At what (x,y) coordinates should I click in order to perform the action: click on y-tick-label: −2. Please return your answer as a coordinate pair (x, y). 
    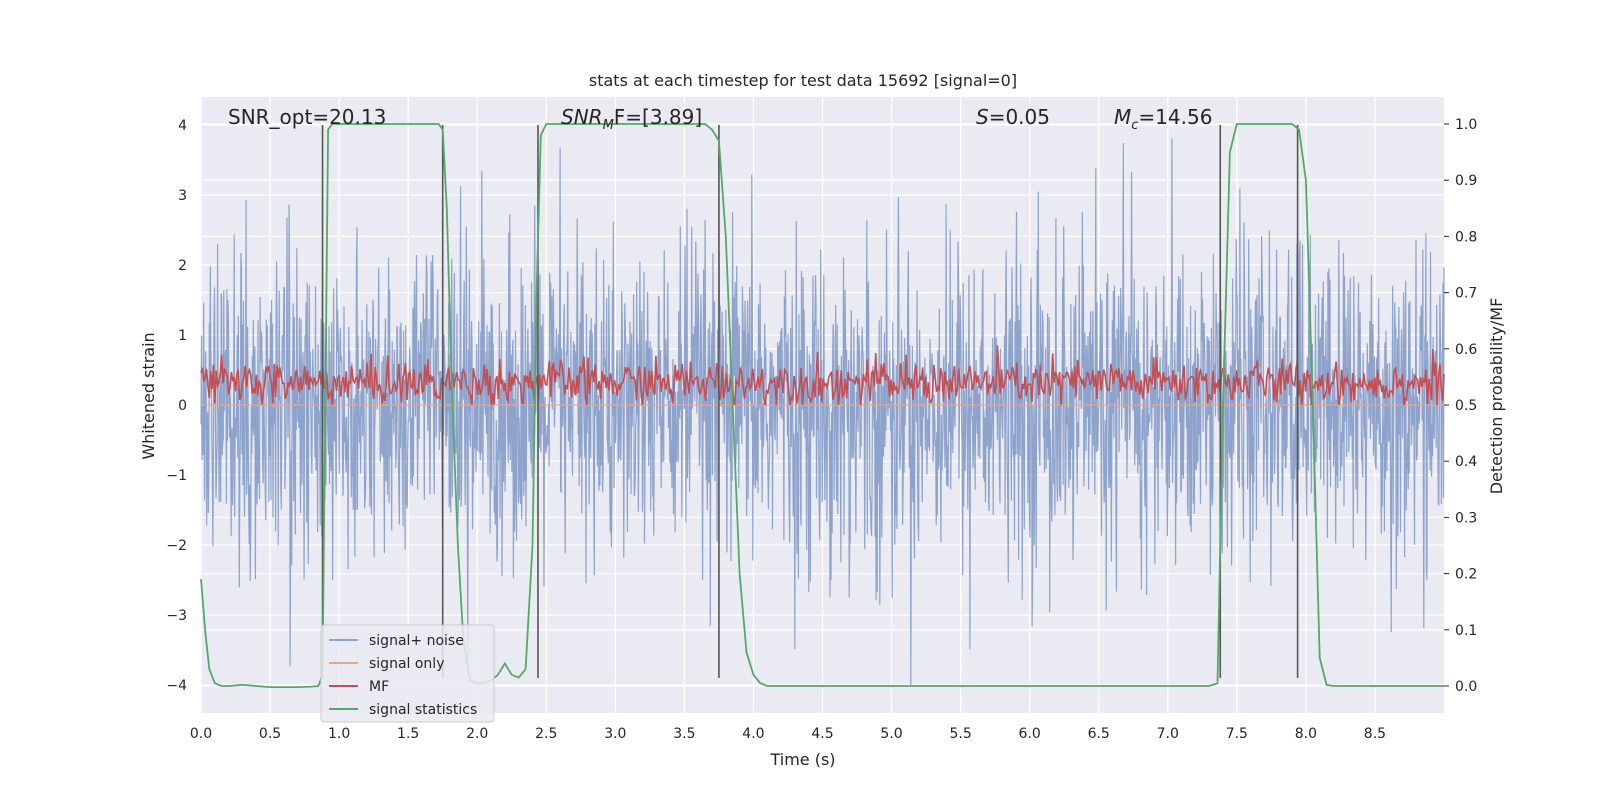
    Looking at the image, I should click on (176, 546).